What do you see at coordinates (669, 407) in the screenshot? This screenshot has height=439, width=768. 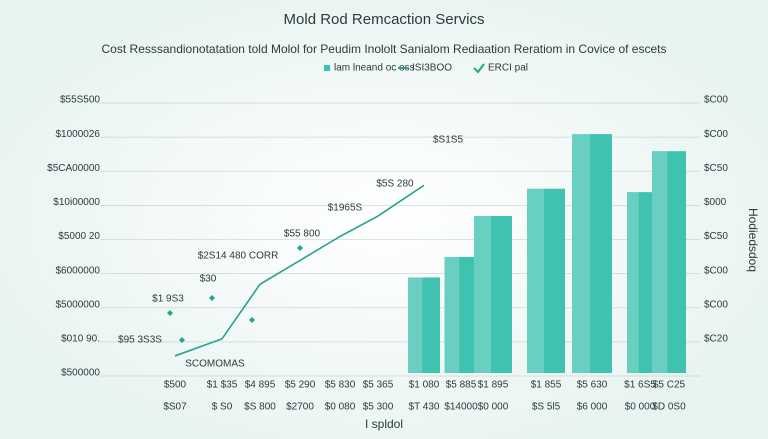 I see `x-tick-label-secondary: $D 0S0` at bounding box center [669, 407].